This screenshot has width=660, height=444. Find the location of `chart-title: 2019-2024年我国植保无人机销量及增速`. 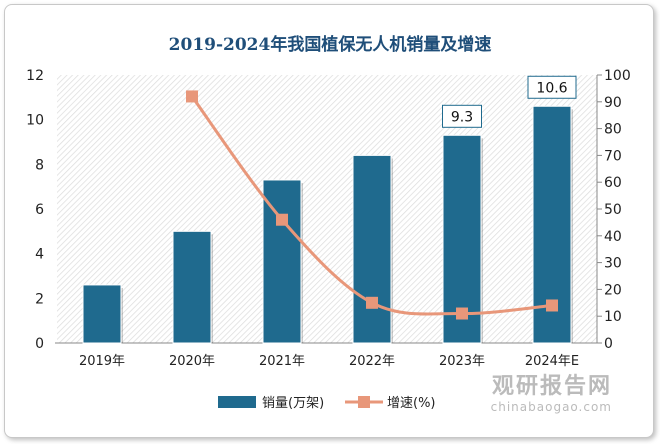

chart-title: 2019-2024年我国植保无人机销量及增速 is located at coordinates (330, 45).